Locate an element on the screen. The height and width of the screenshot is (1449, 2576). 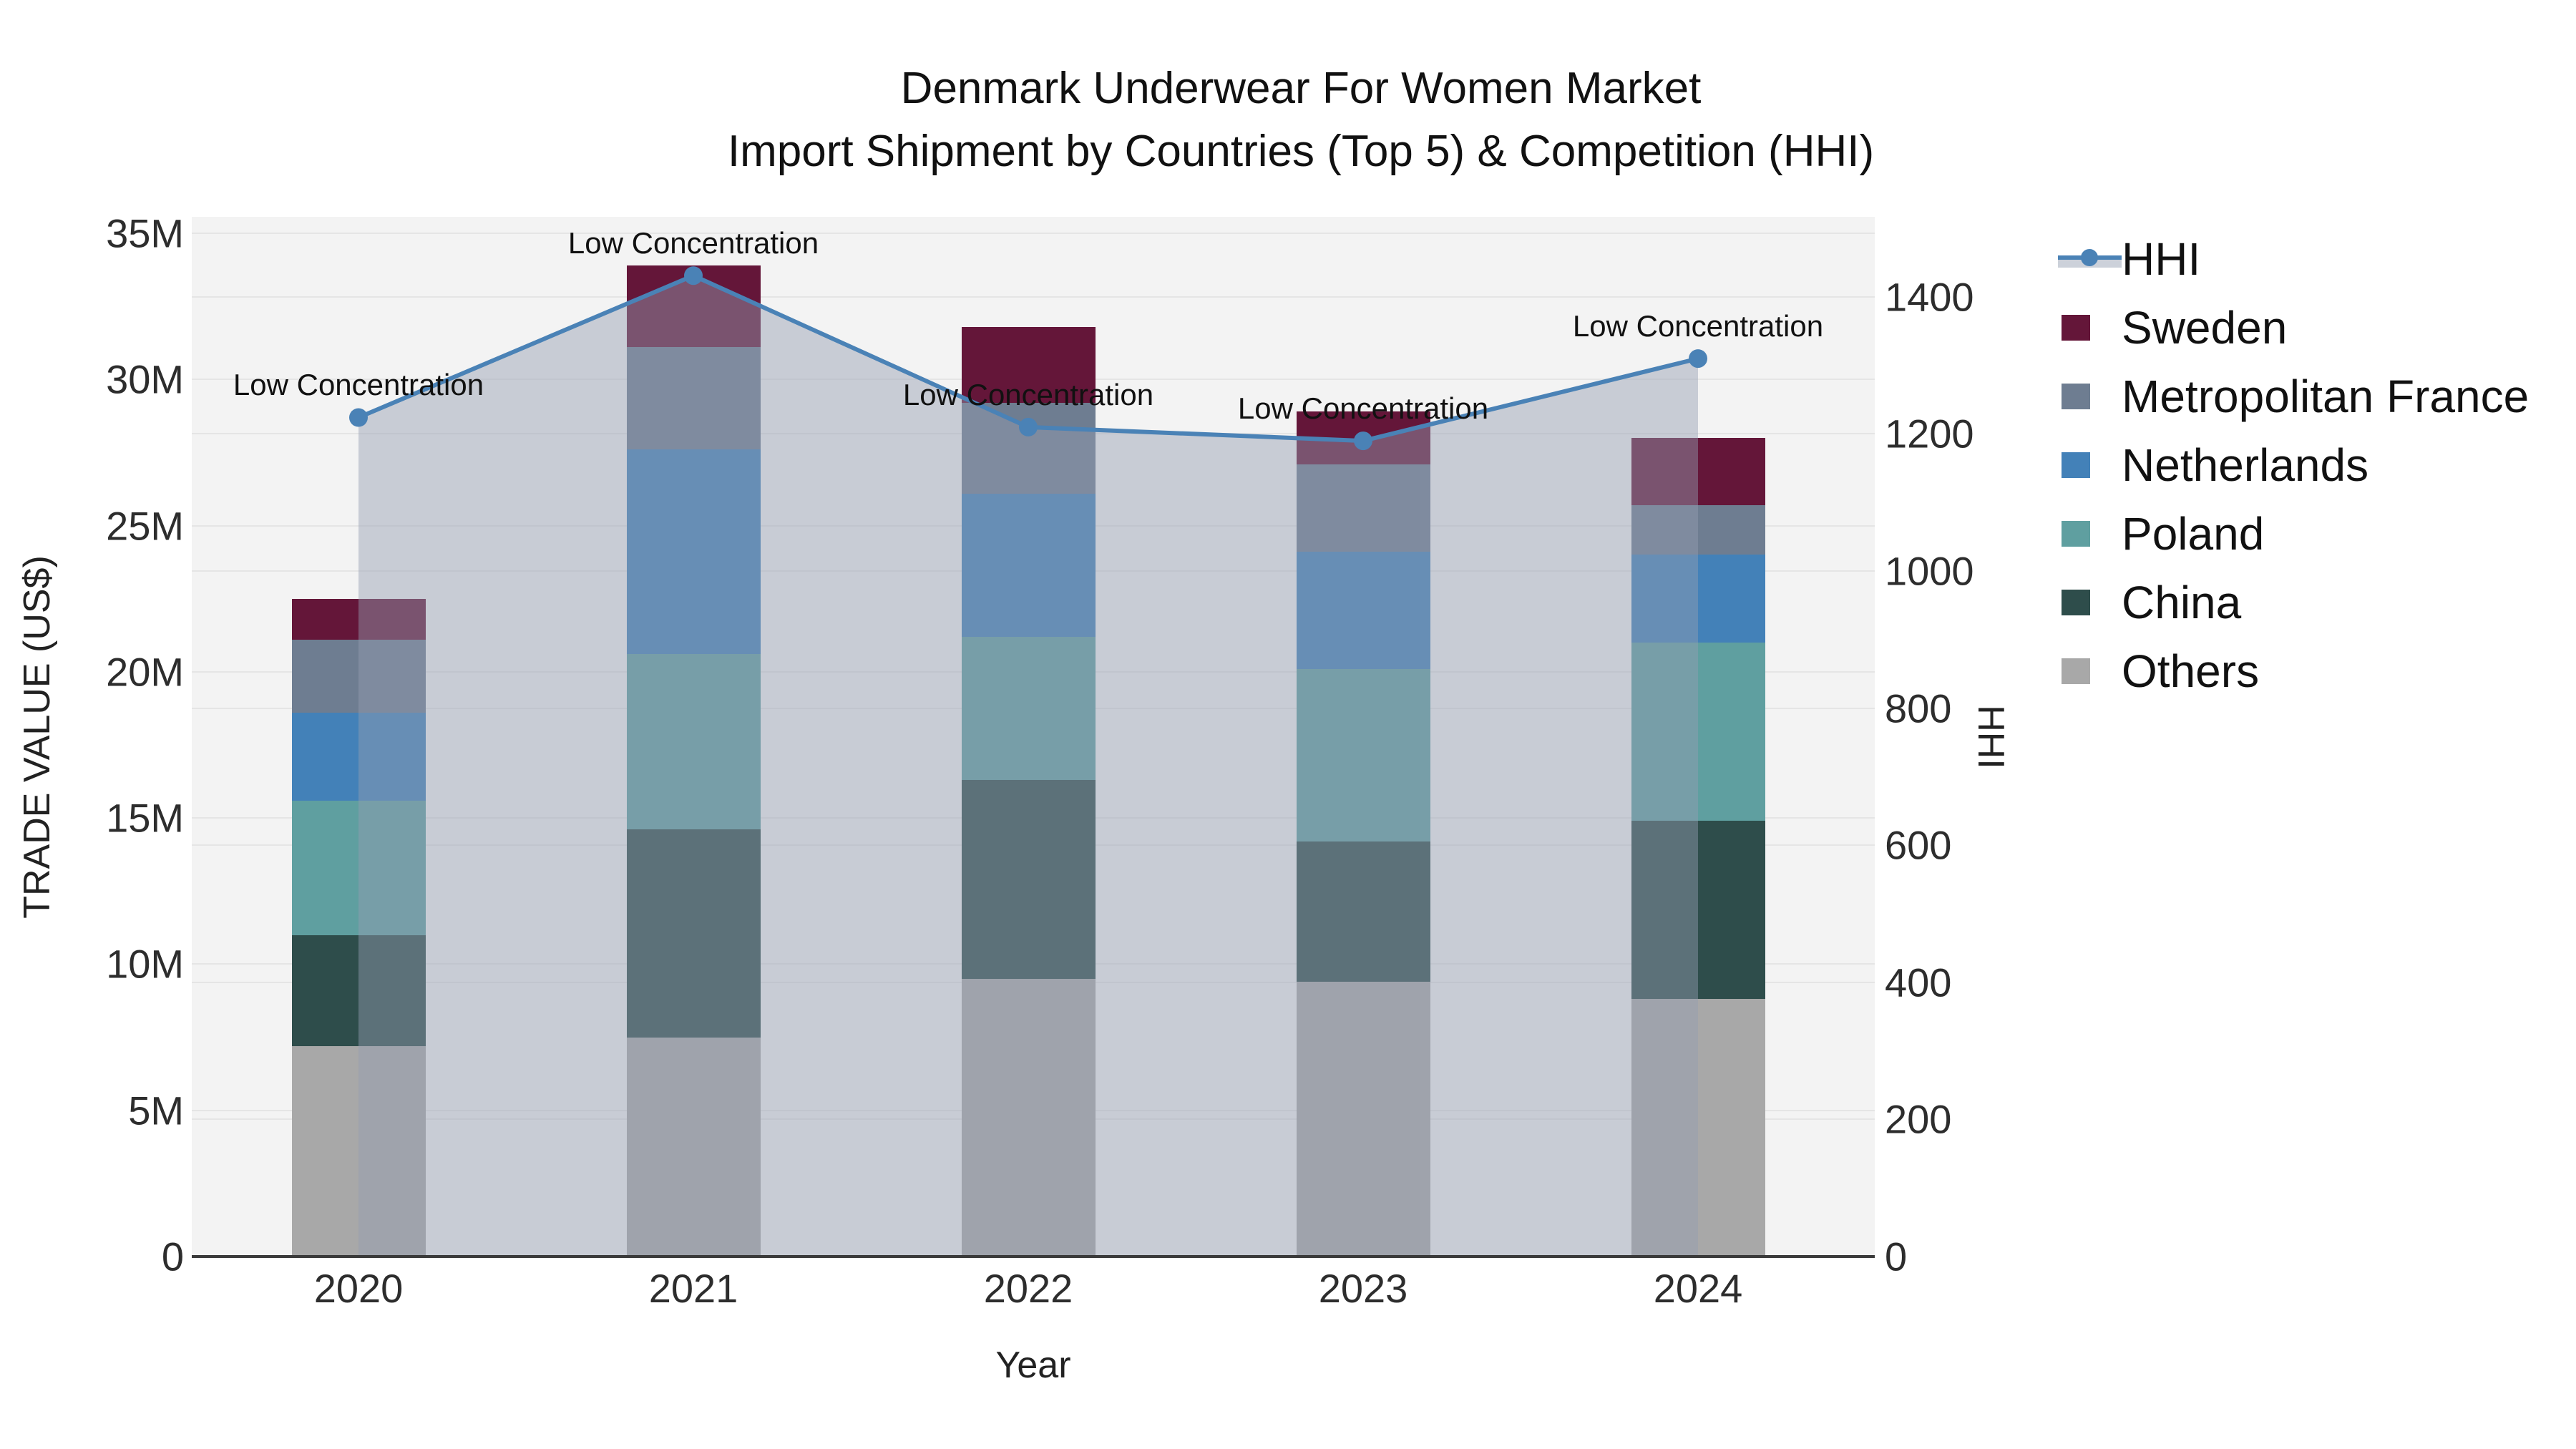
bar-segment-sweden-2022 is located at coordinates (1028, 364).